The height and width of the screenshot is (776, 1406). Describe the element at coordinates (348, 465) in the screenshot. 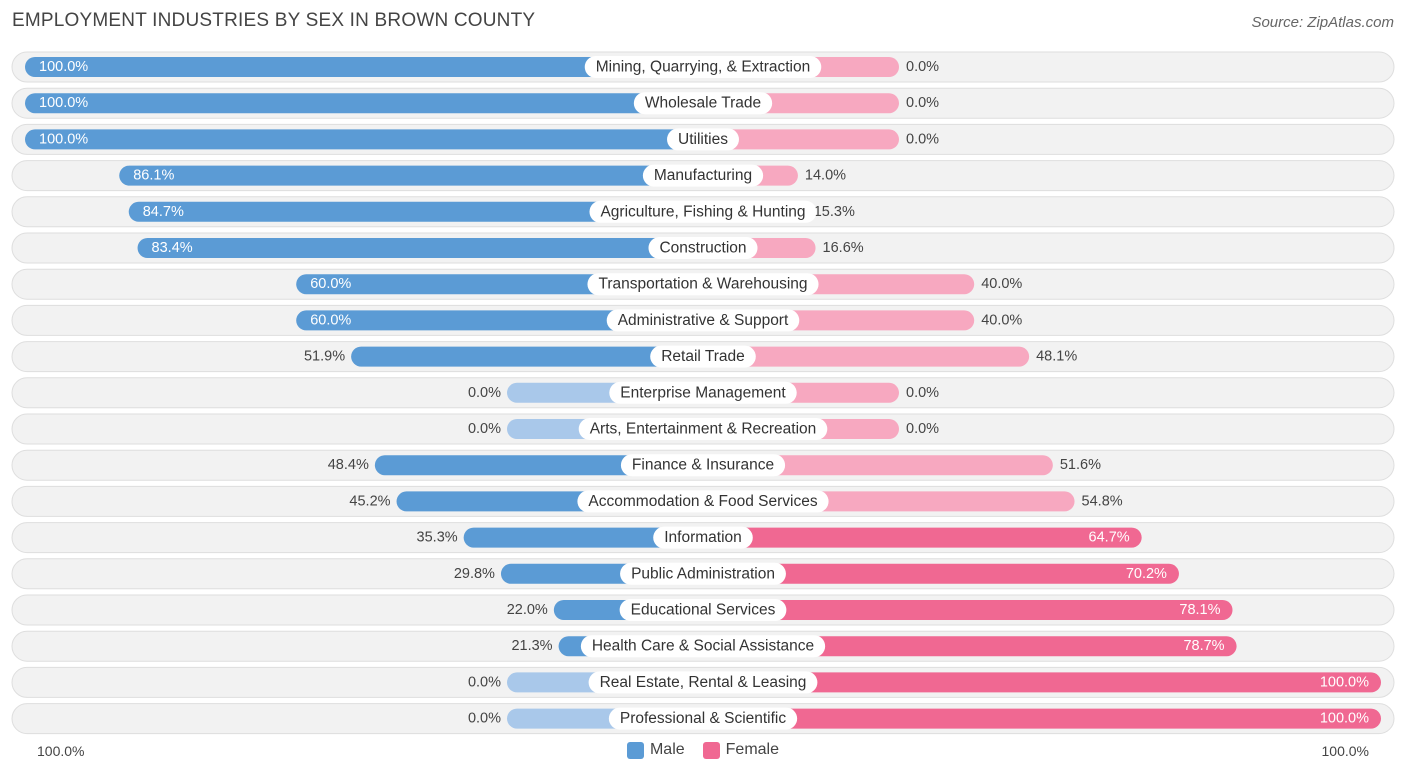

I see `value-label-male: 48.4%` at that location.